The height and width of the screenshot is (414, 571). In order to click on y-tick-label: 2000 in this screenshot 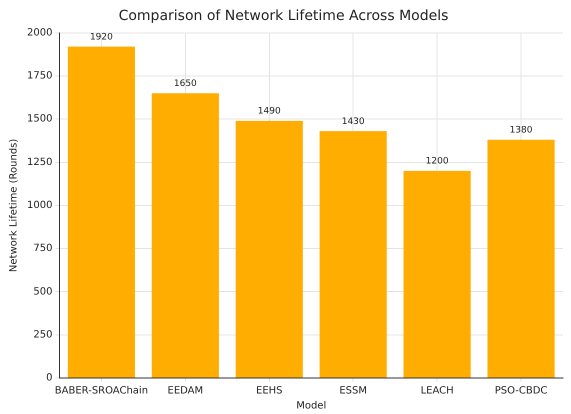, I will do `click(39, 32)`.